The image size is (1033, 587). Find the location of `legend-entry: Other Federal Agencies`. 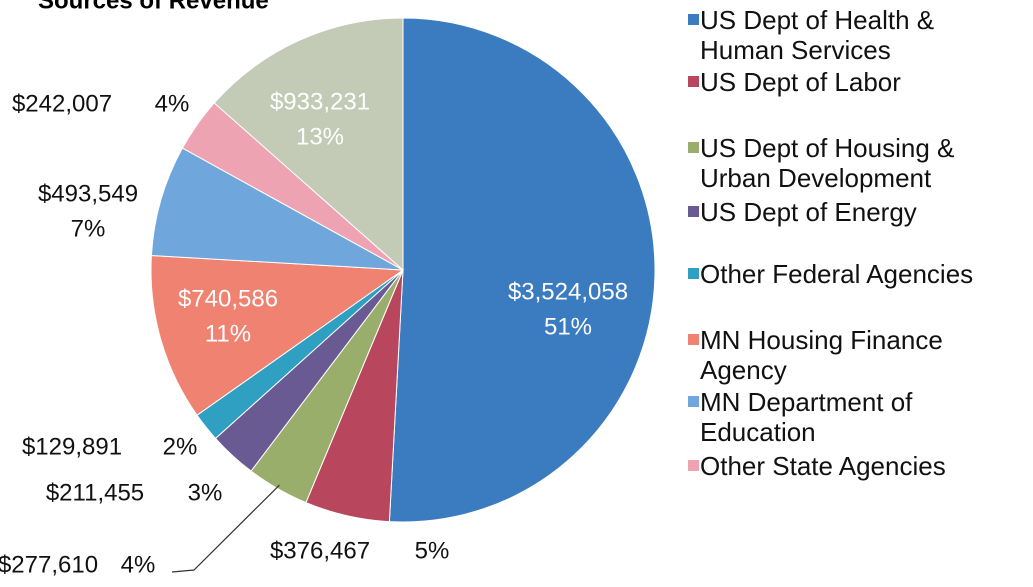

legend-entry: Other Federal Agencies is located at coordinates (853, 274).